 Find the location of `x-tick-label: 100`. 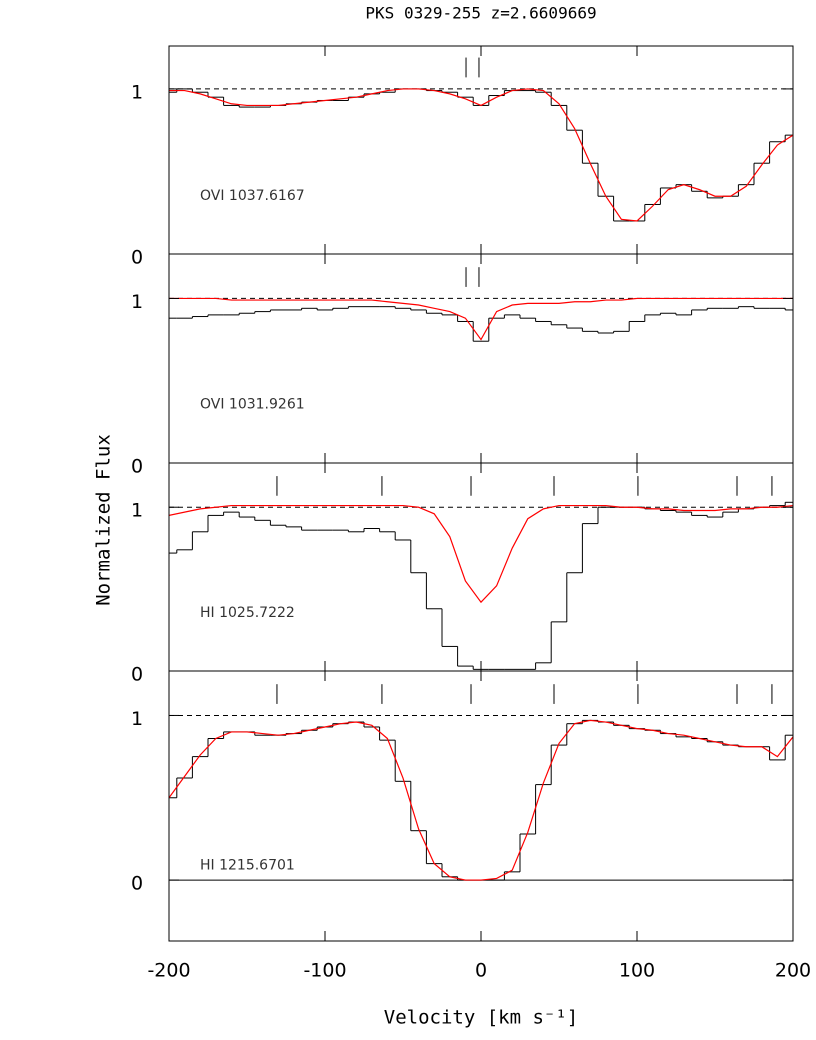

x-tick-label: 100 is located at coordinates (637, 971).